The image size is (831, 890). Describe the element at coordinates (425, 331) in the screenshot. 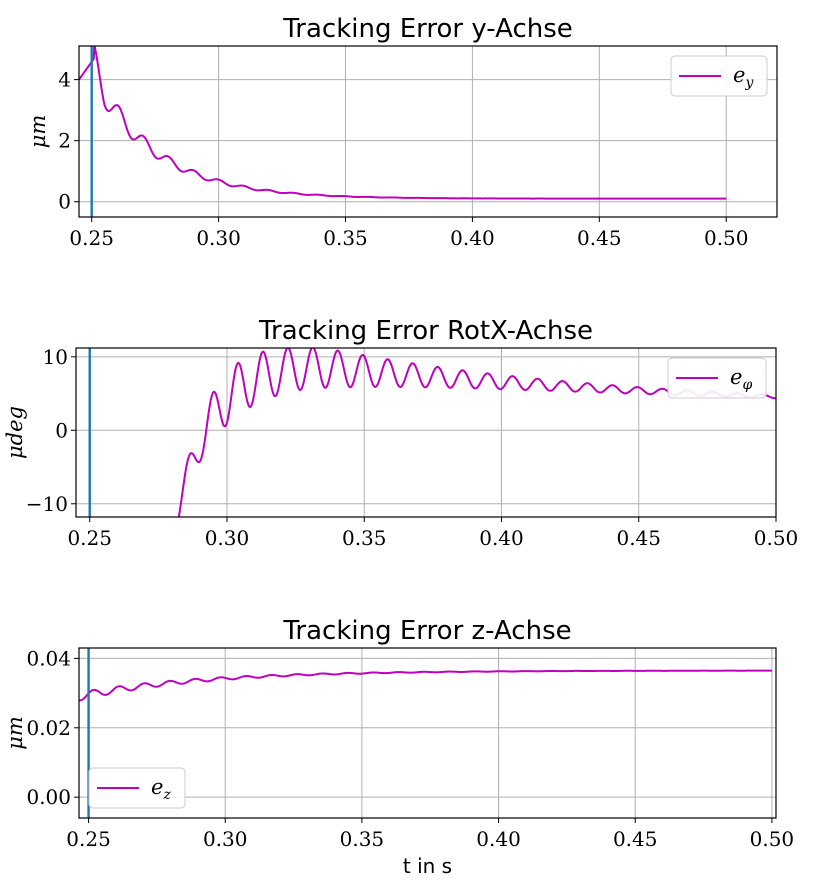

I see `chart-title: Tracking Error RotX-Achse` at that location.